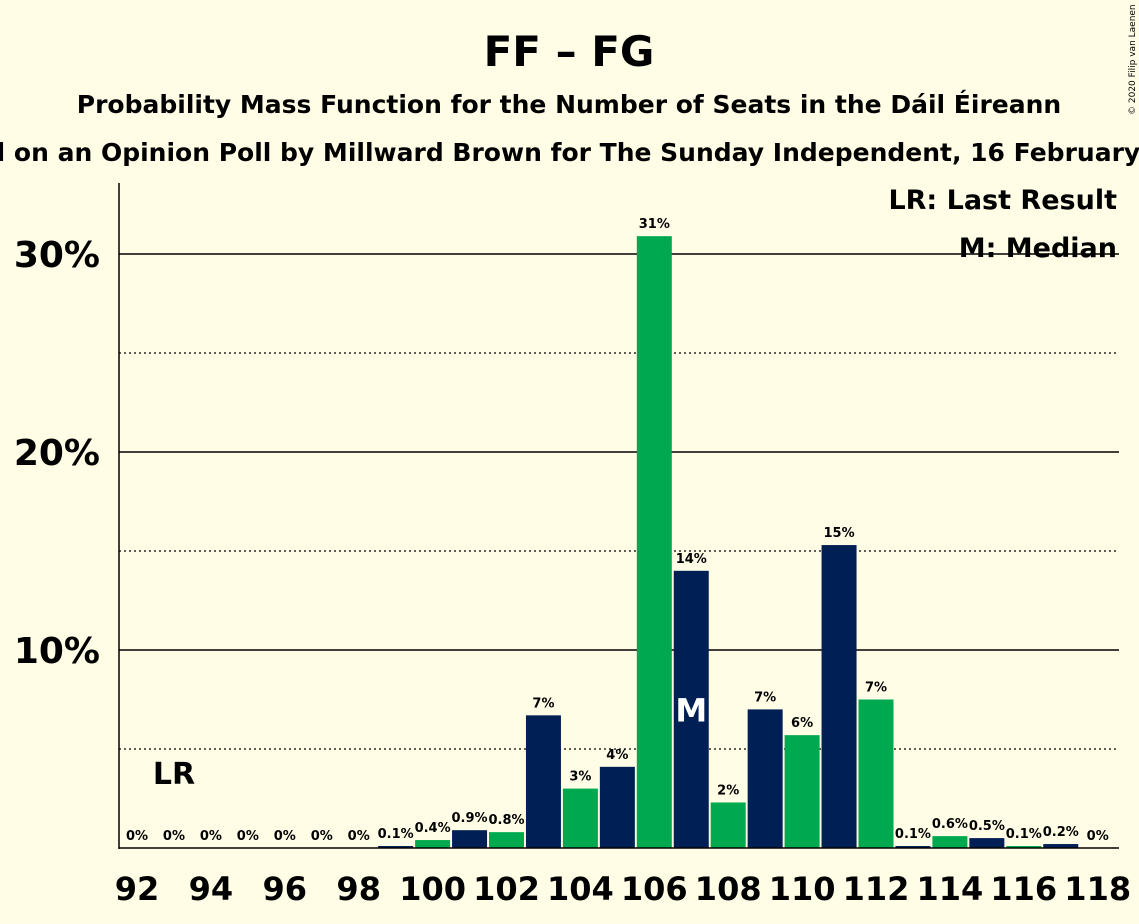 The image size is (1139, 924). I want to click on y-tick-label: 20%, so click(57, 453).